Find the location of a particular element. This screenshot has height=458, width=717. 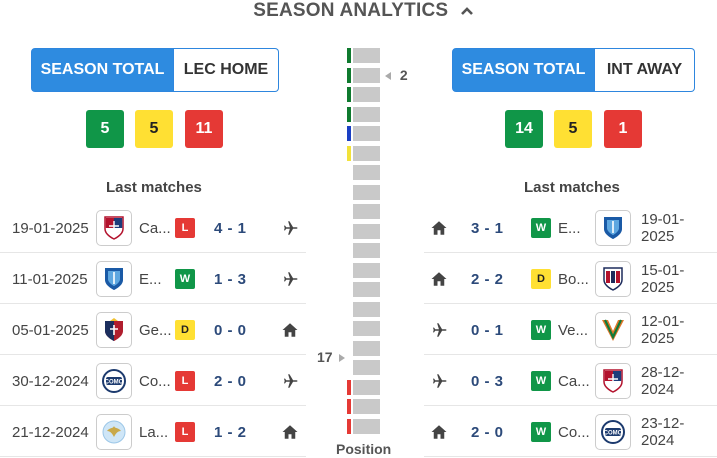

match-row: 11-01-2025 E... W 1 - 3 is located at coordinates (153, 279).